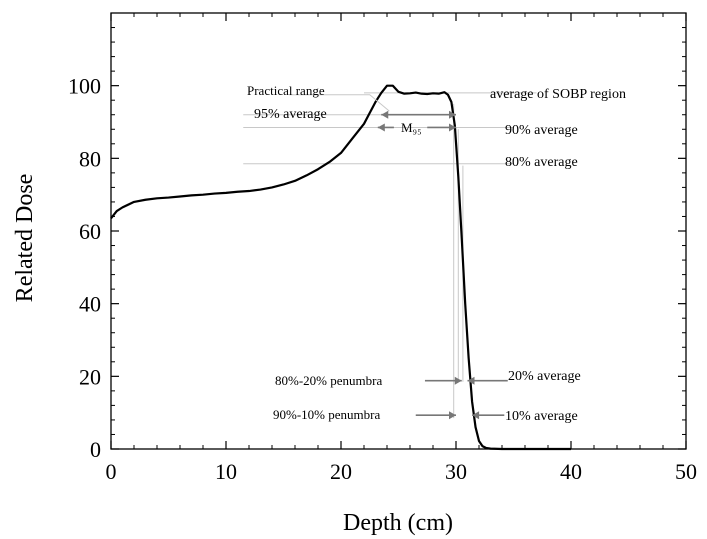 This screenshot has height=539, width=707. I want to click on x-axis-title: Depth (cm), so click(398, 523).